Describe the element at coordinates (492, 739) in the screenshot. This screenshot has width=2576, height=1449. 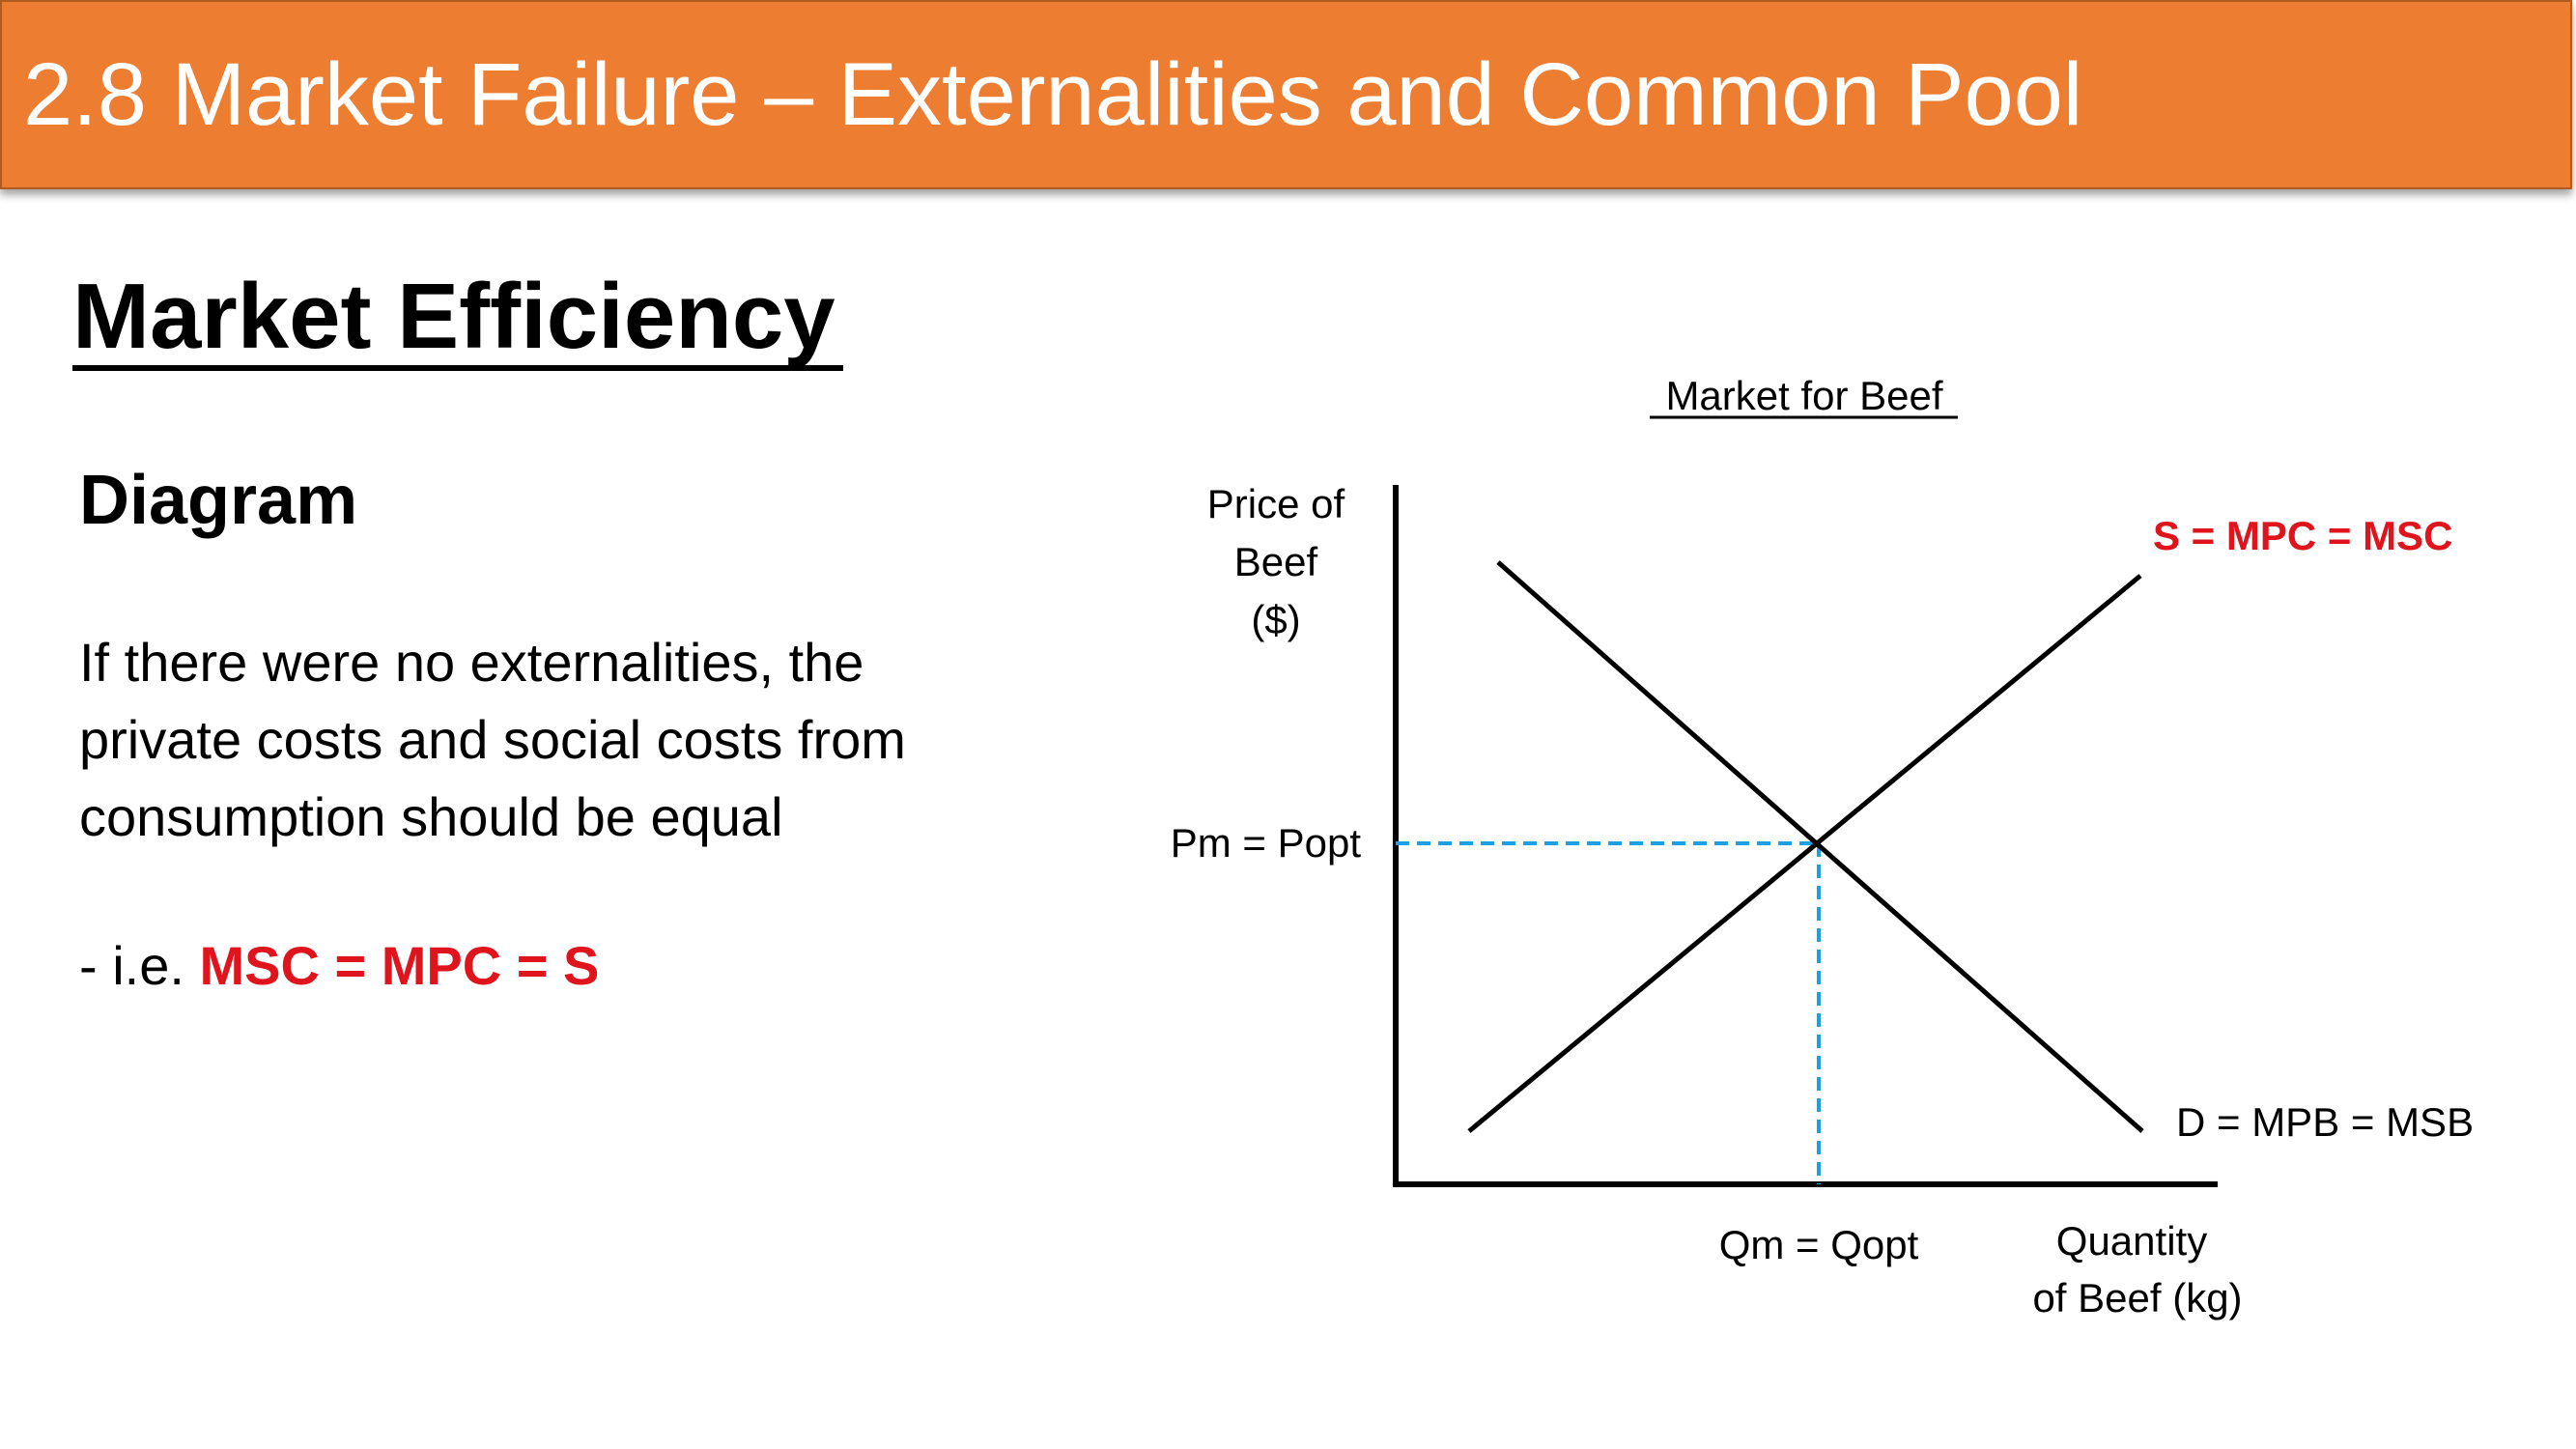
I see `body-line: private costs and social costs from` at that location.